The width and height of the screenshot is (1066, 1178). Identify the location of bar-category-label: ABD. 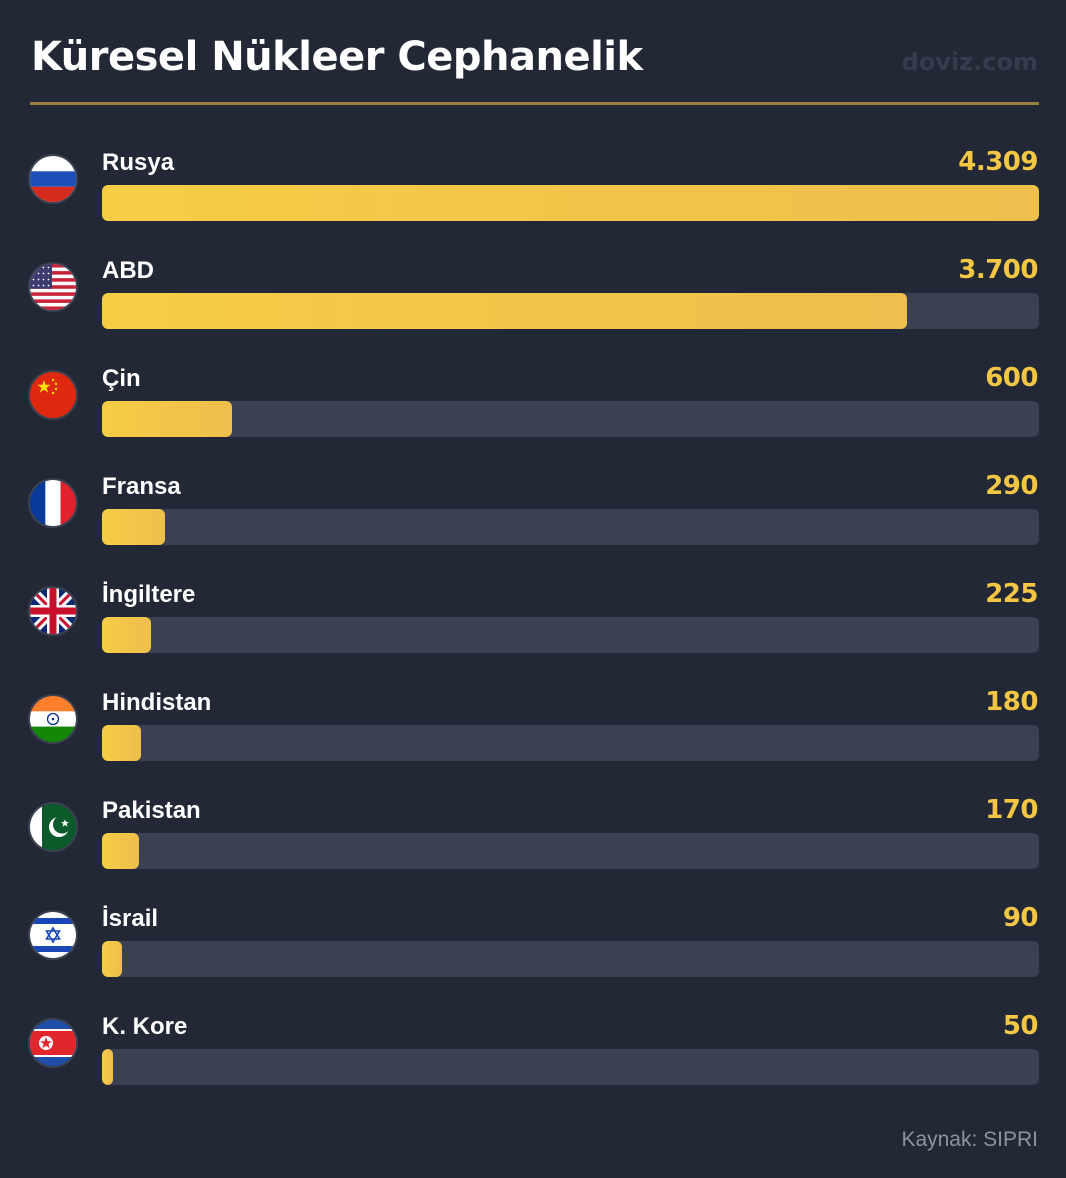
(128, 270).